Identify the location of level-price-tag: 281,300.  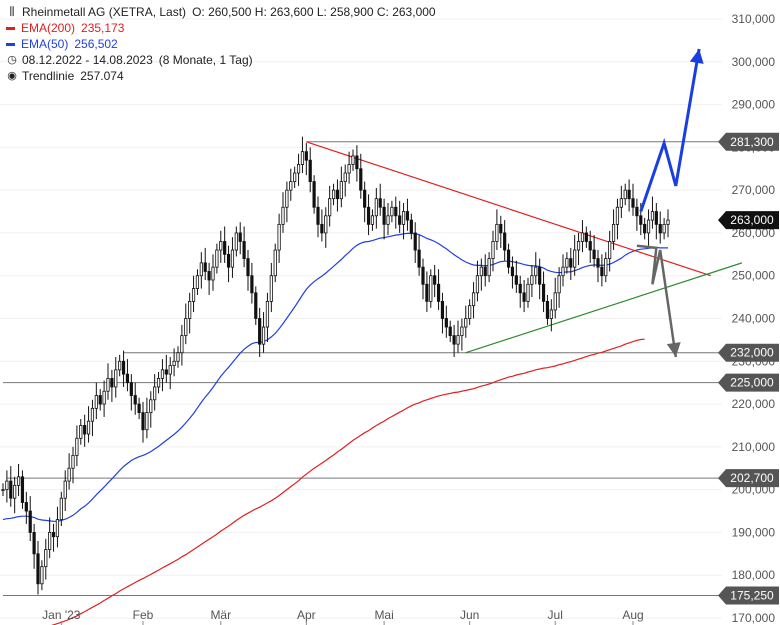
(748, 141).